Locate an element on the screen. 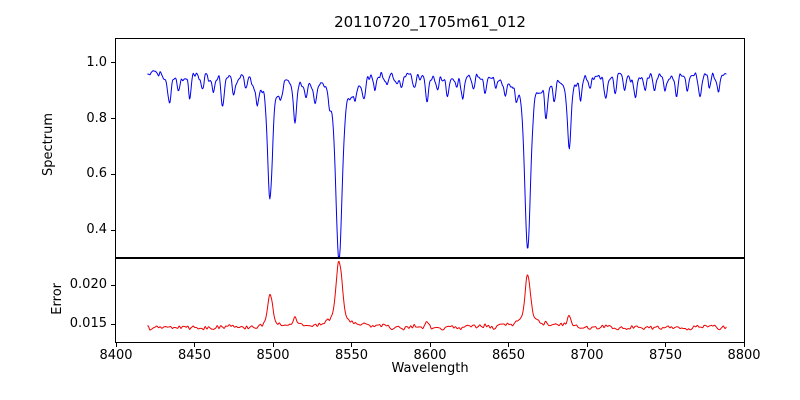 Image resolution: width=800 pixels, height=400 pixels. y-tick-label: 0.020 is located at coordinates (88, 285).